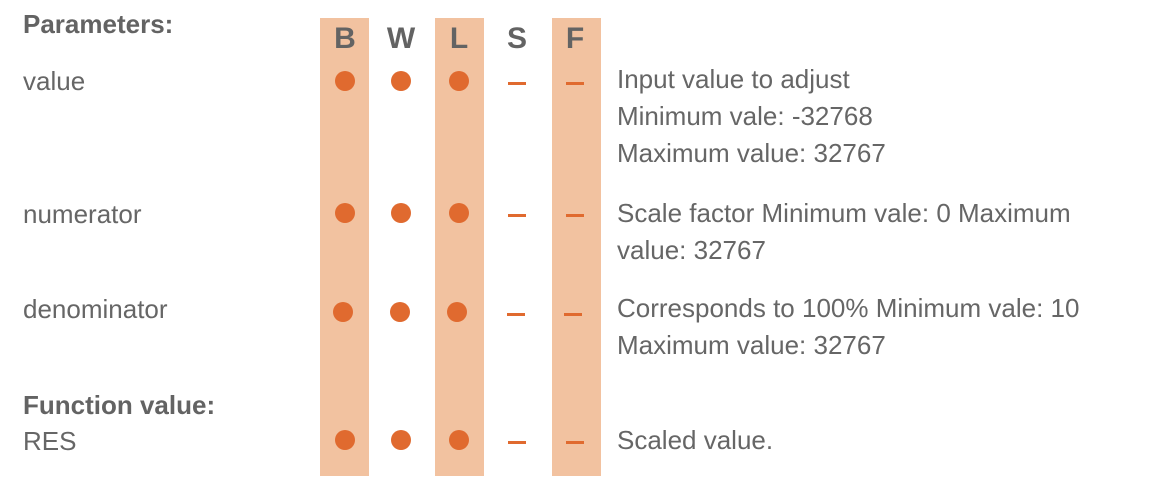  Describe the element at coordinates (848, 308) in the screenshot. I see `description-line: Corresponds to 100% Minimum vale: 10` at that location.